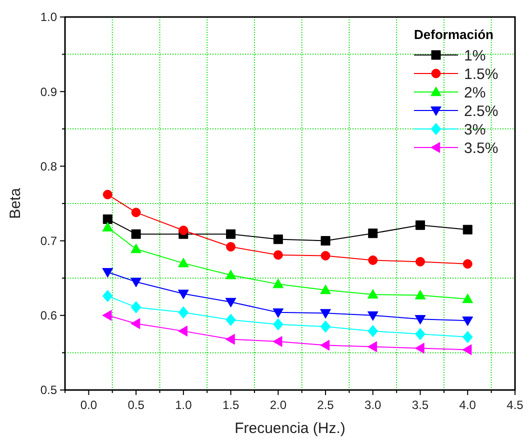  What do you see at coordinates (136, 405) in the screenshot?
I see `x-tick-label: 0.5` at bounding box center [136, 405].